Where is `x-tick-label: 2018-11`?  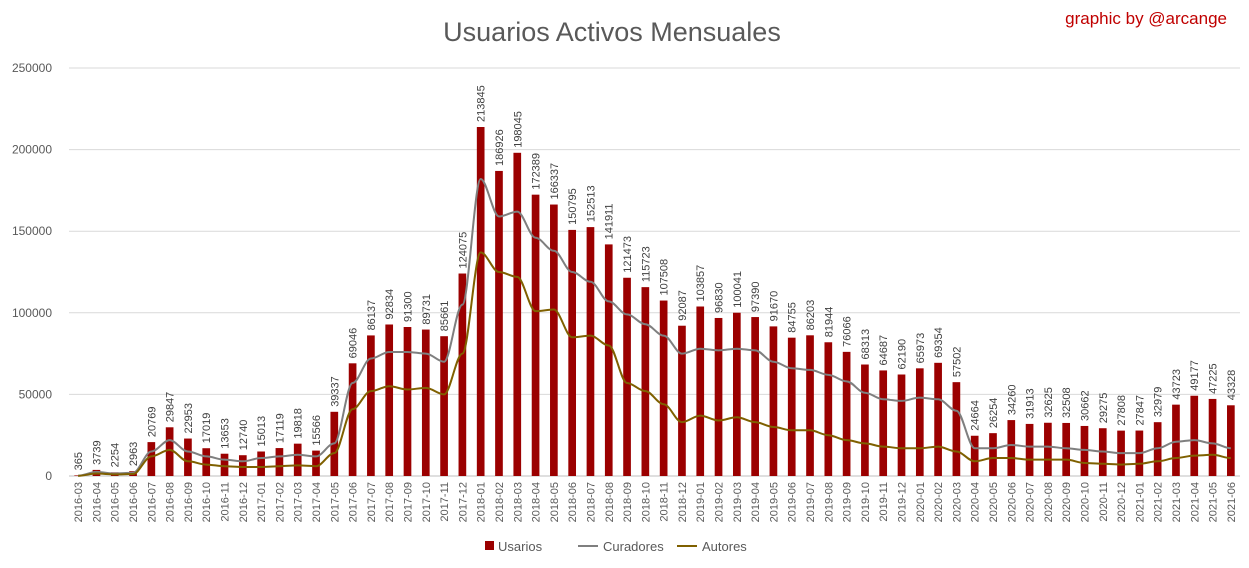
x-tick-label: 2018-11 is located at coordinates (665, 502).